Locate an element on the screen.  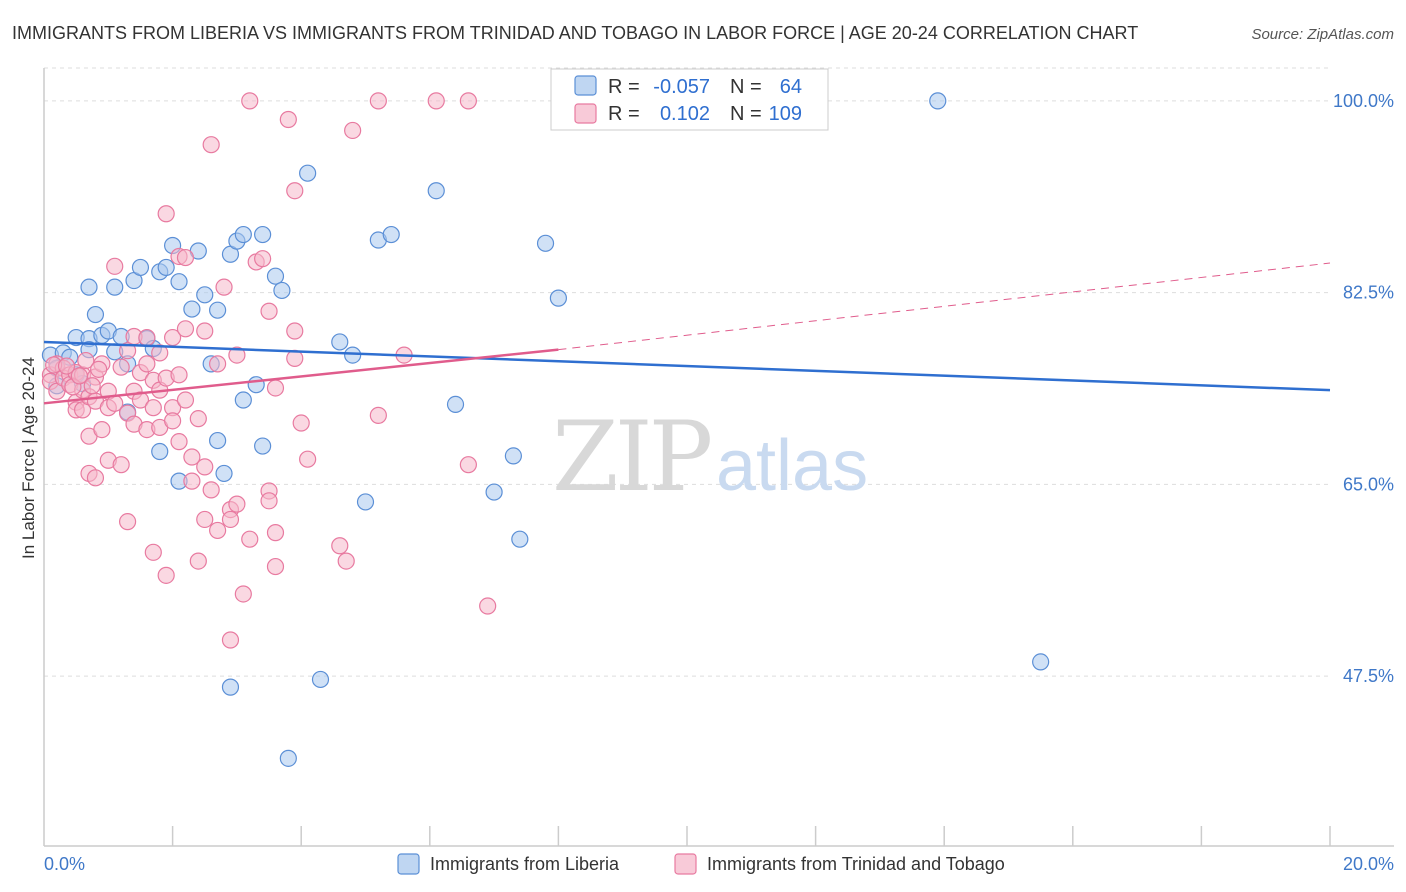
legend-swatch-trinidad-tobago is located at coordinates (585, 113).